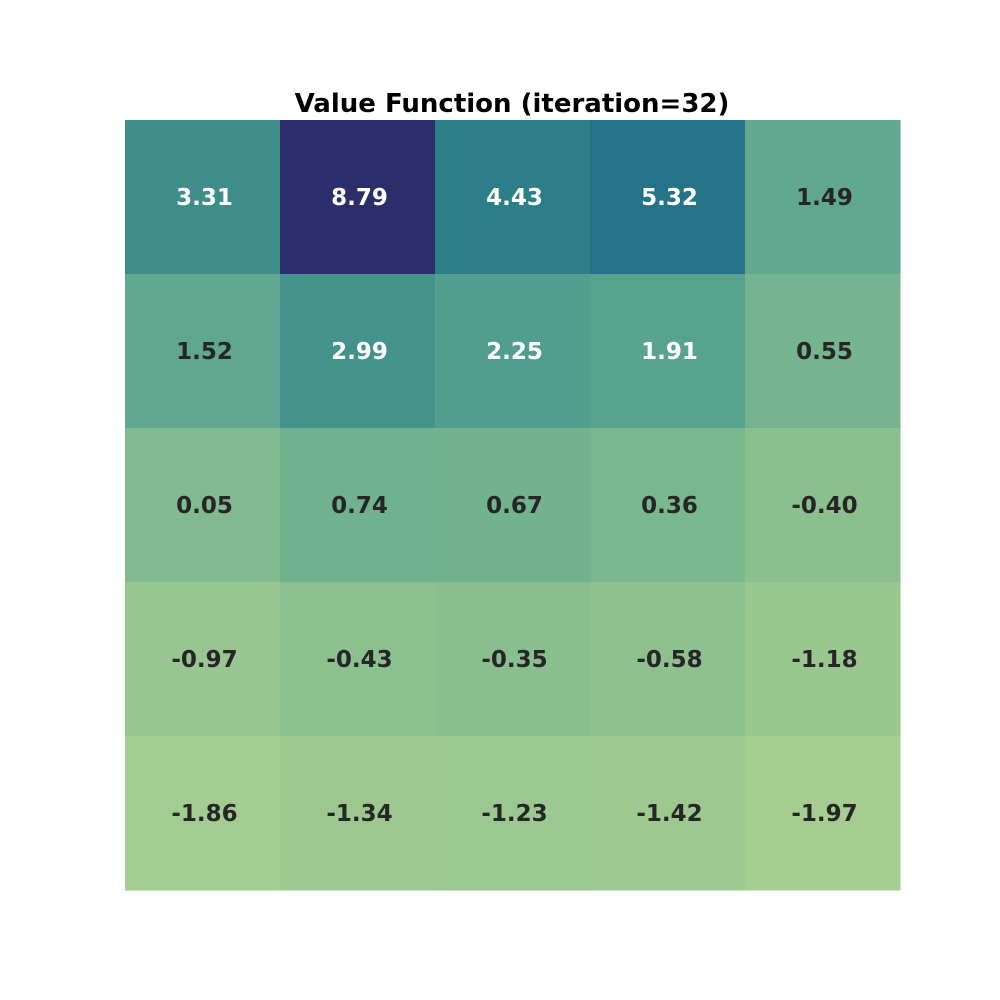 The height and width of the screenshot is (1000, 1000). I want to click on heatmap-cell-r0-c1, so click(358, 197).